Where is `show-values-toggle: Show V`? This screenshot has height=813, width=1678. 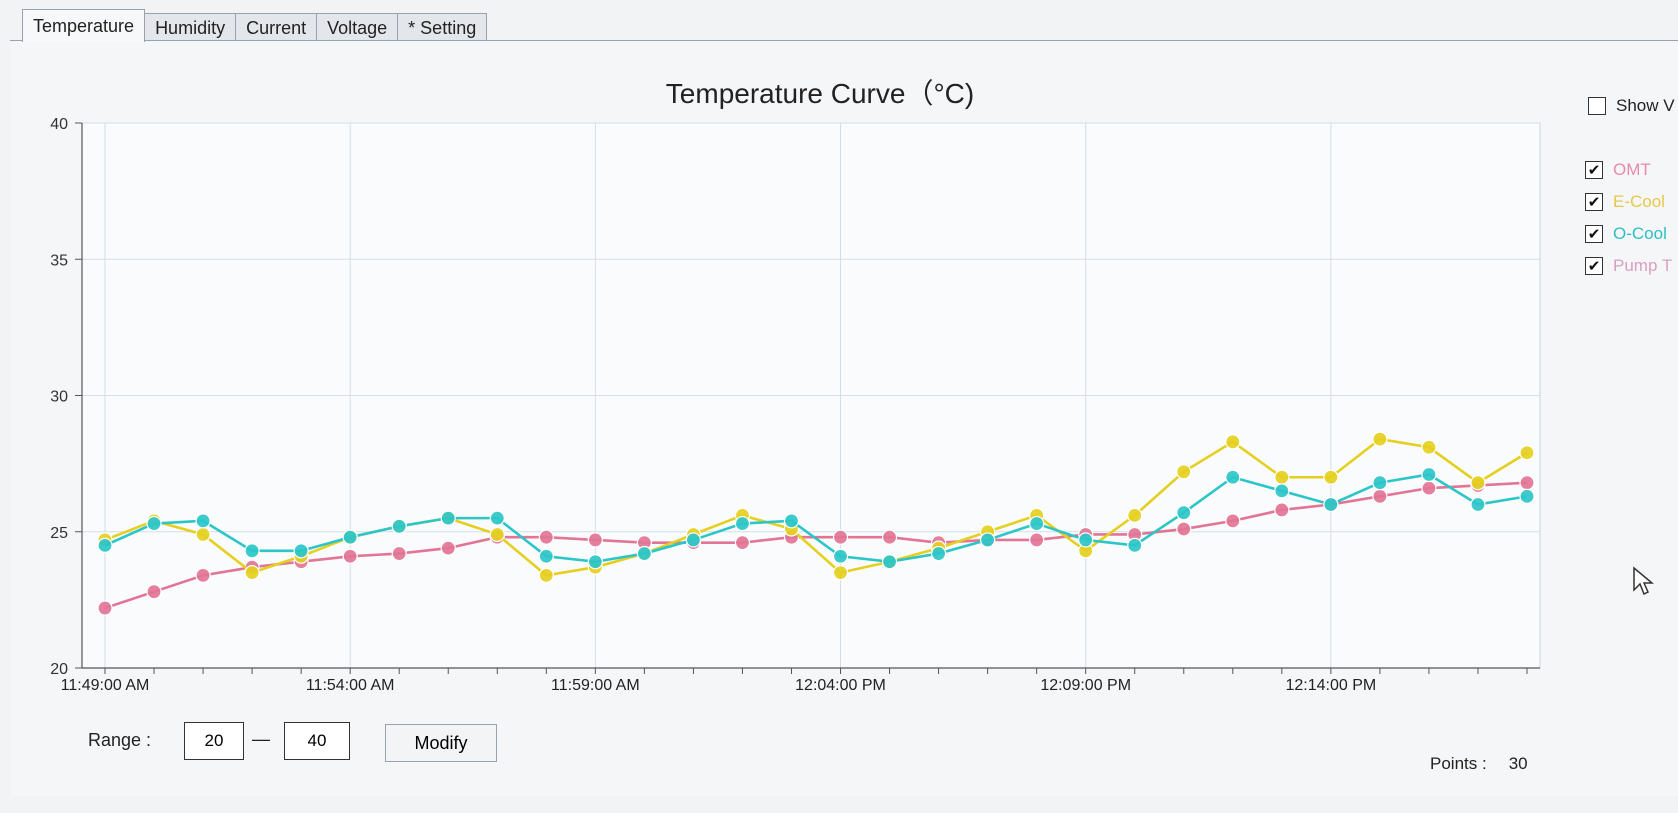 show-values-toggle: Show V is located at coordinates (1631, 106).